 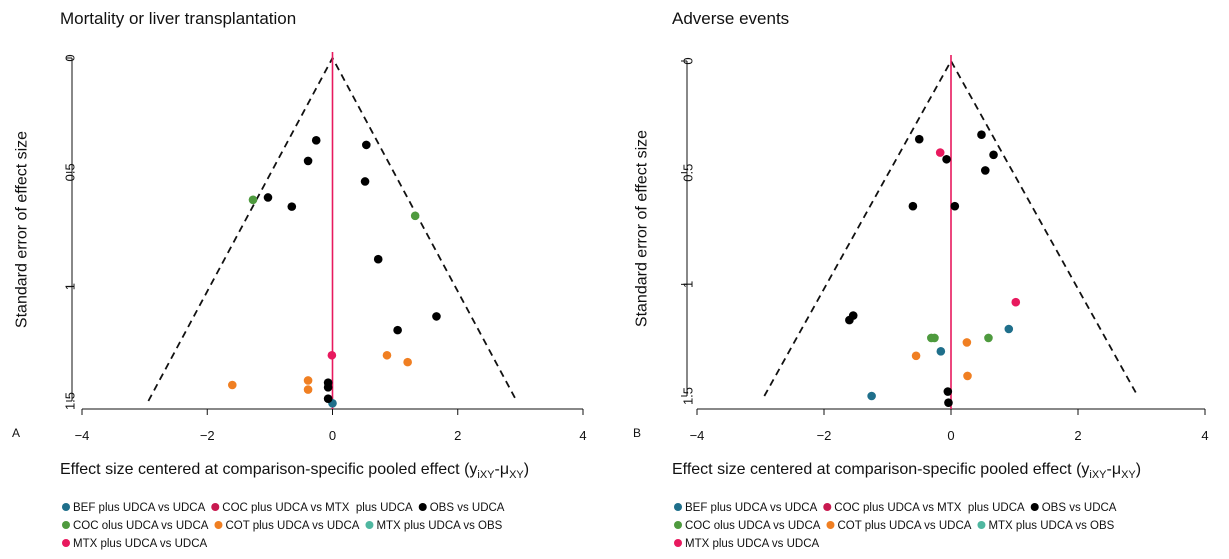 What do you see at coordinates (637, 433) in the screenshot?
I see `panel-letter: B` at bounding box center [637, 433].